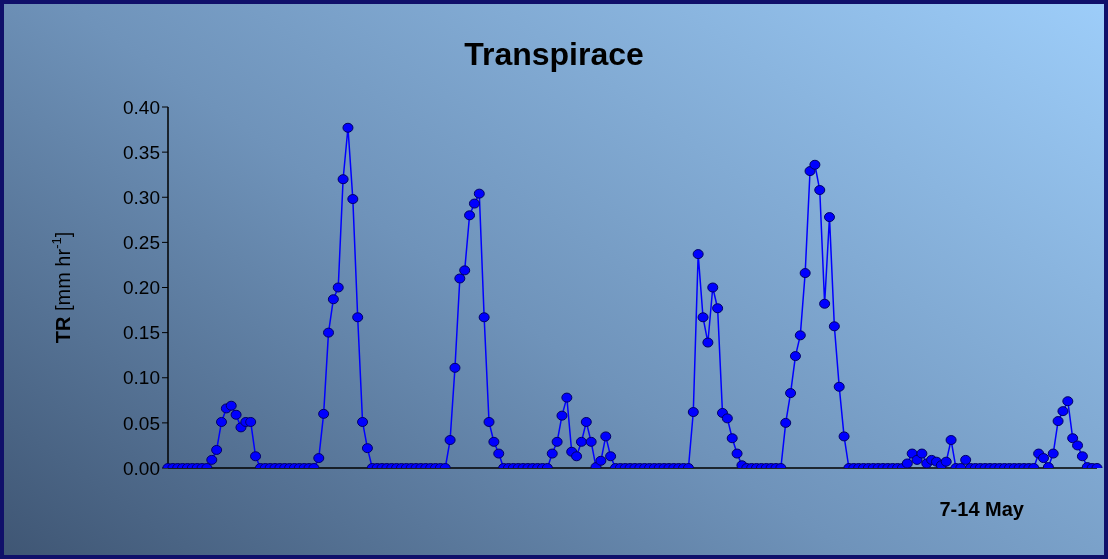 The width and height of the screenshot is (1108, 559). I want to click on y-tick-label: 0.05, so click(141, 423).